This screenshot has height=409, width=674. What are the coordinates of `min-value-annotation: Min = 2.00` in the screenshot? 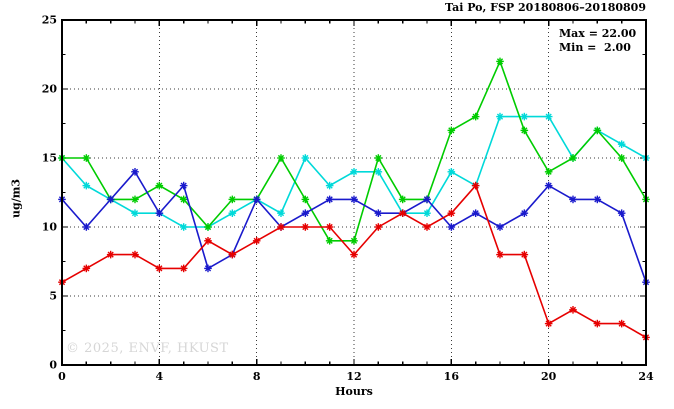 It's located at (595, 47).